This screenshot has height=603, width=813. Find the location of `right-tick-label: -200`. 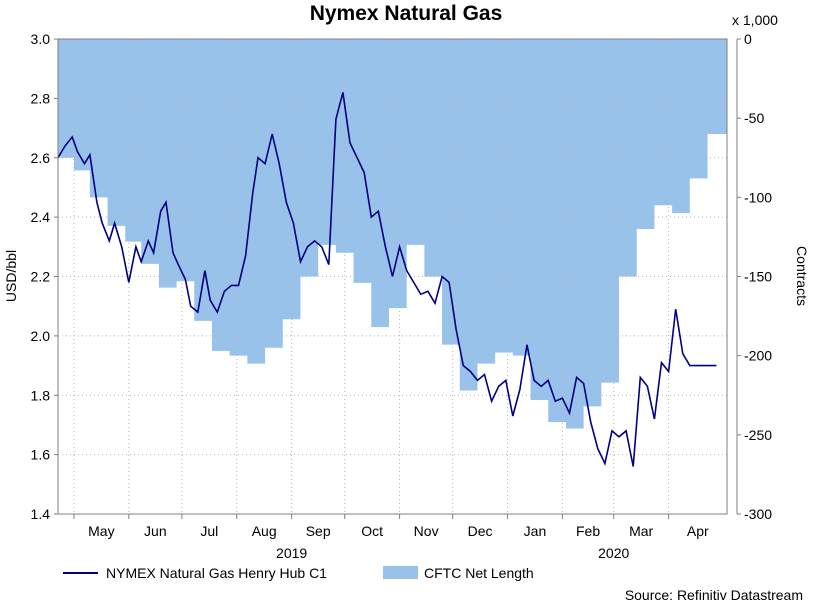

right-tick-label: -200 is located at coordinates (758, 356).